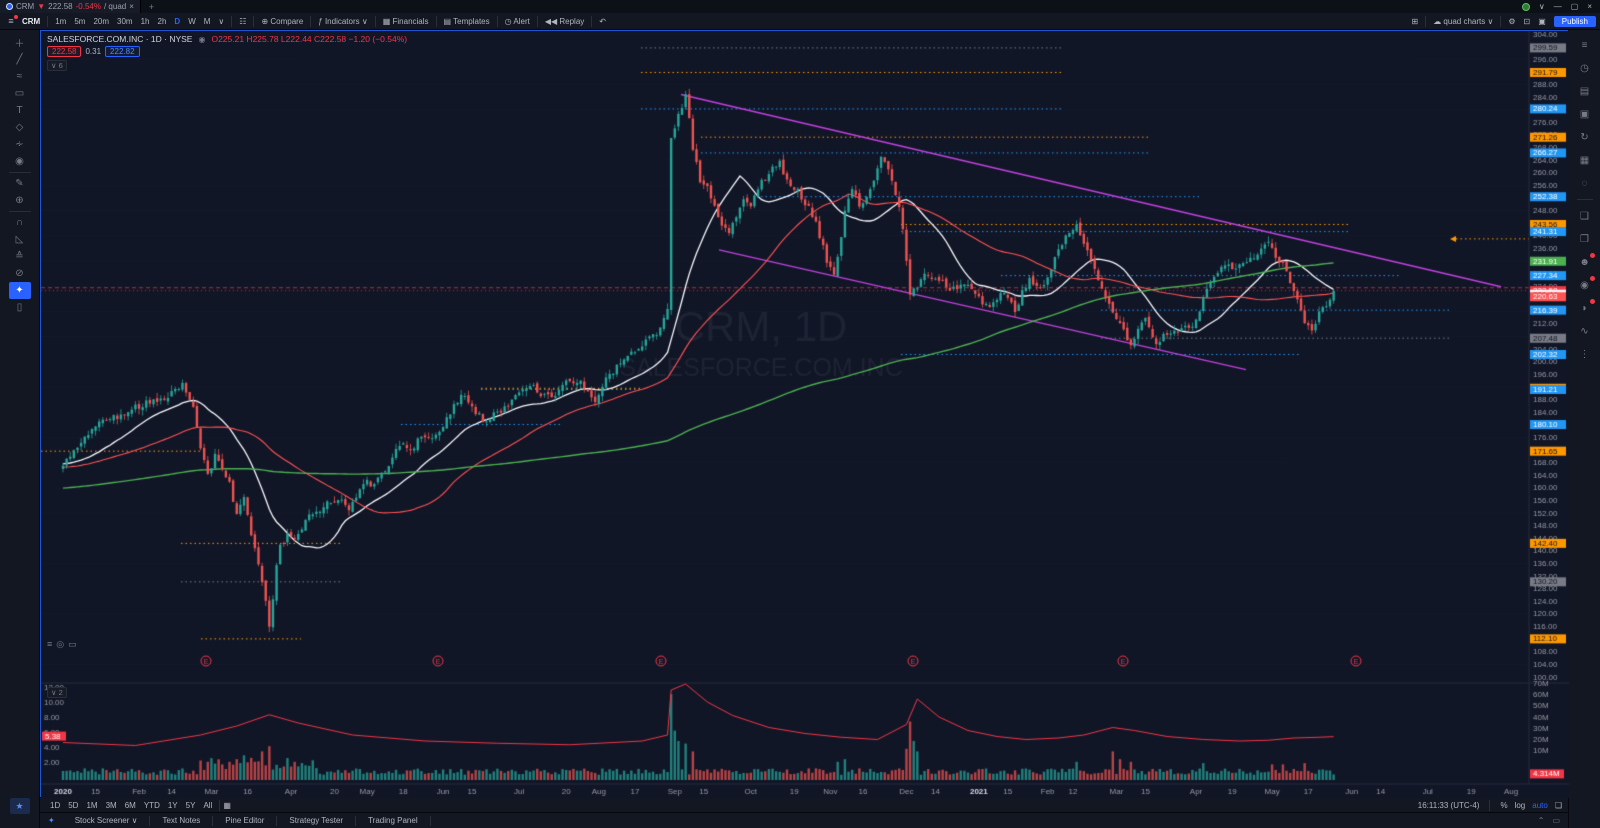  I want to click on gann-fib-tool-icon: ≈, so click(19, 76).